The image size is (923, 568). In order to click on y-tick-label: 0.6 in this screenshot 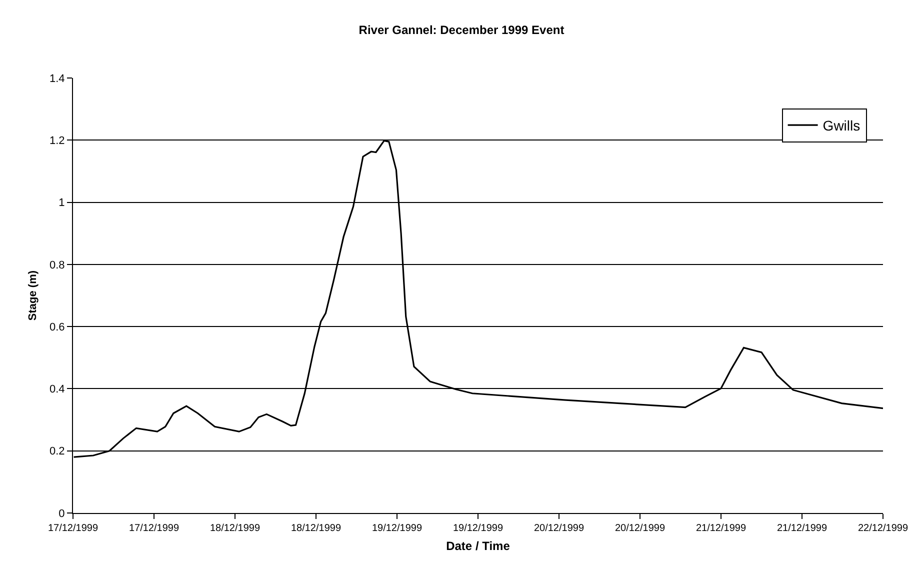, I will do `click(57, 327)`.